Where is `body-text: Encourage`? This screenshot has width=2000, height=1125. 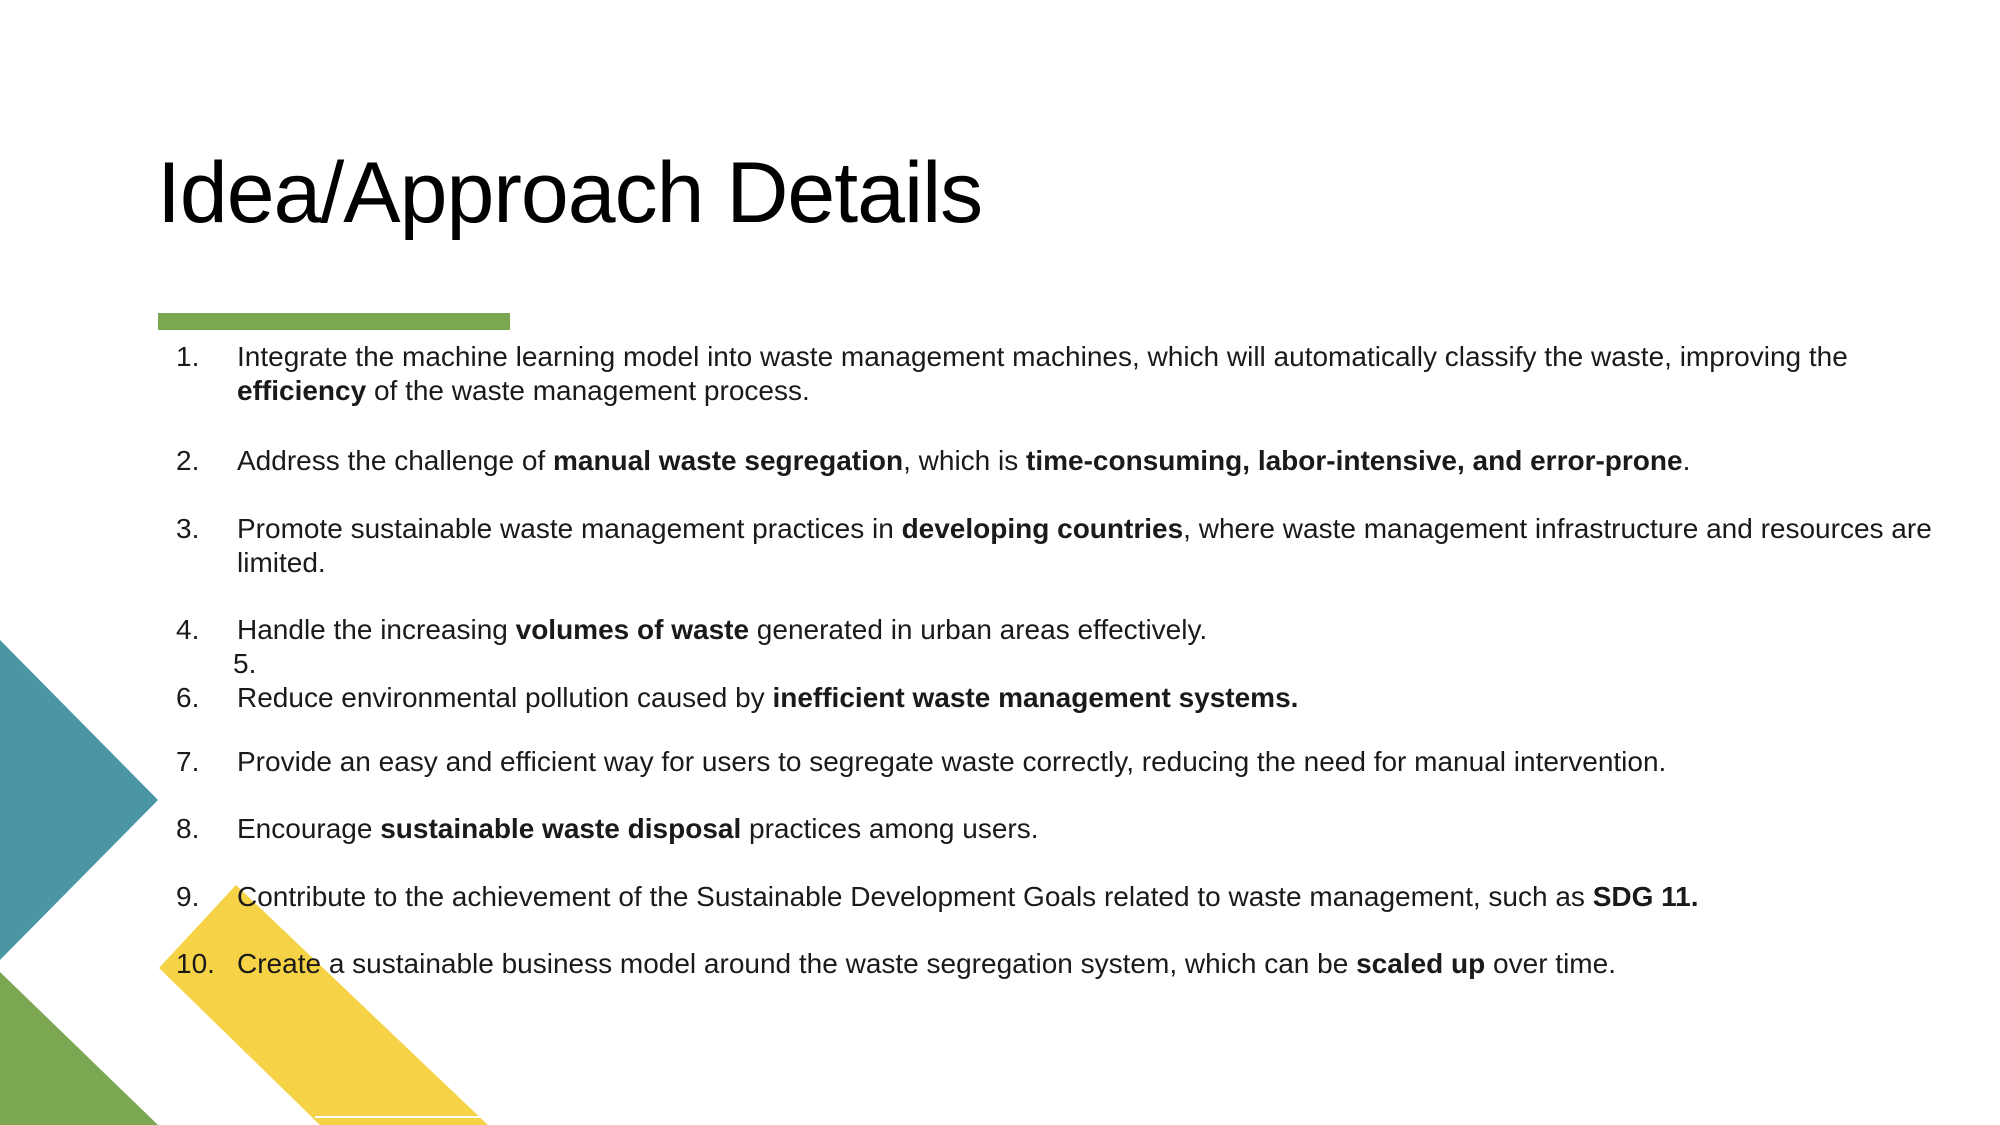
body-text: Encourage is located at coordinates (308, 828).